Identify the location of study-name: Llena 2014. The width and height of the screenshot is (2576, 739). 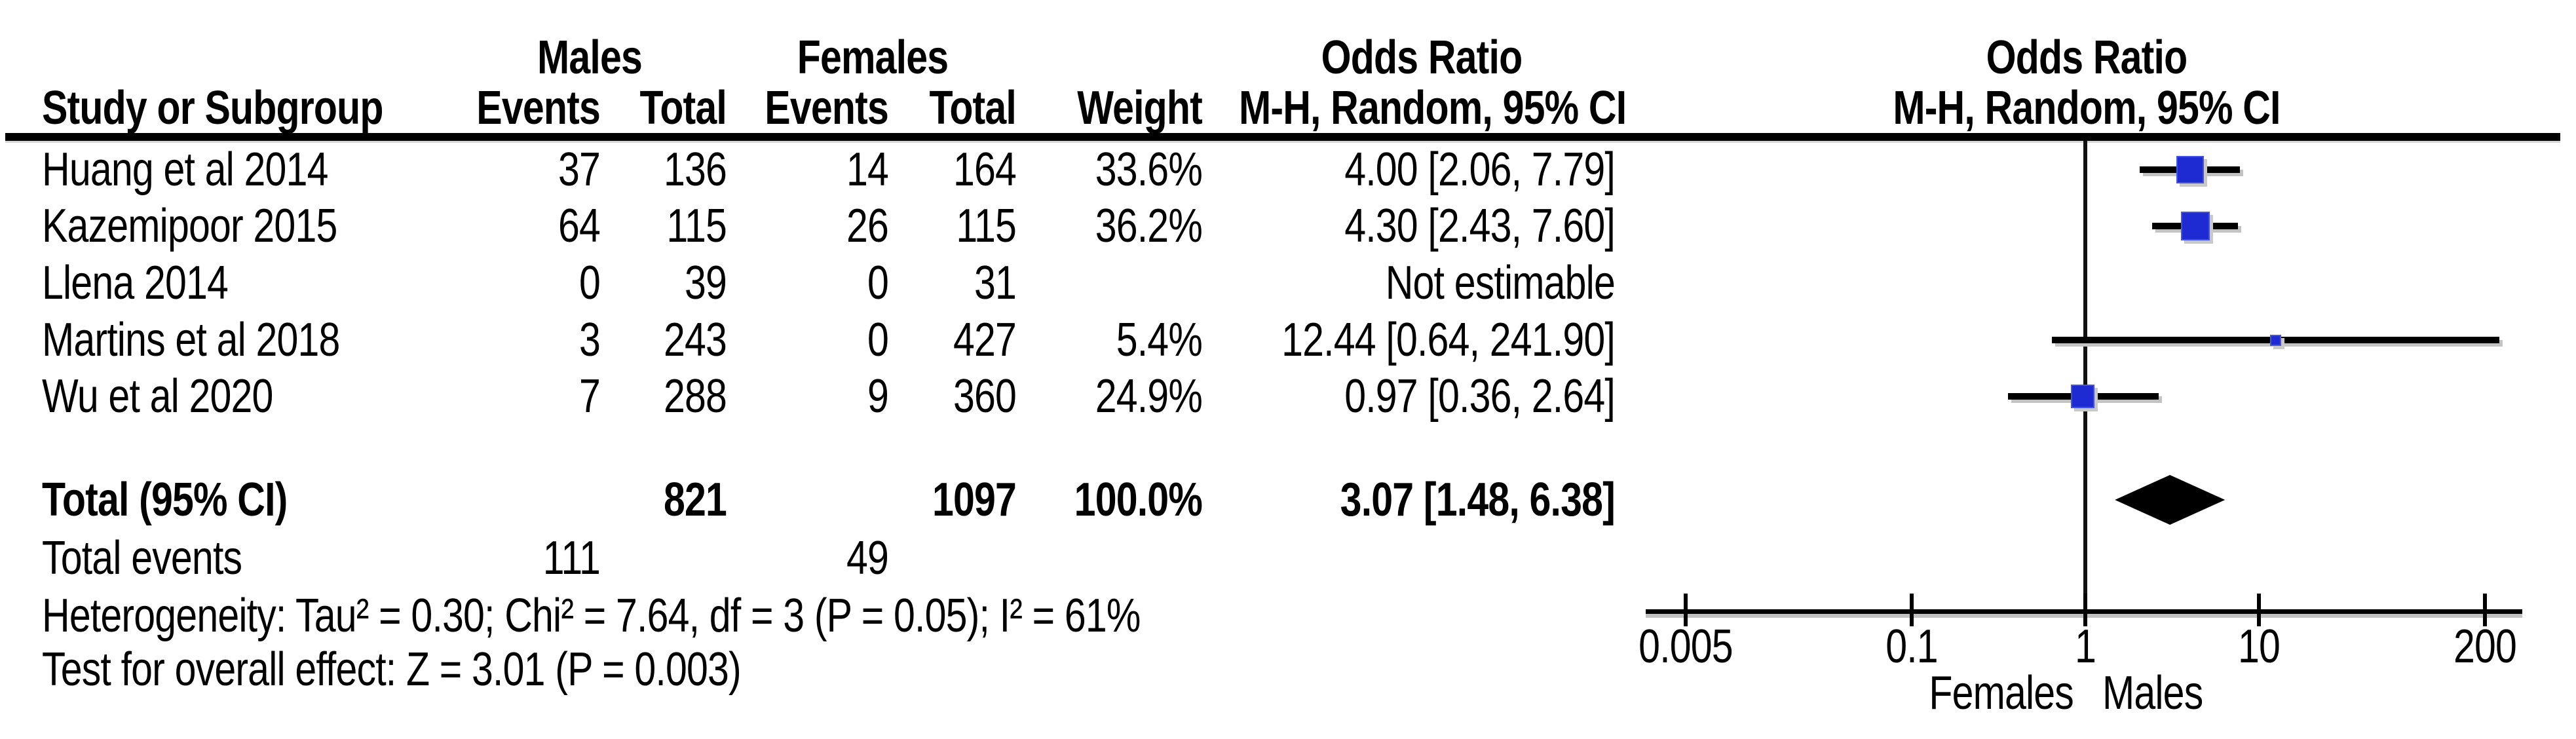
(135, 283).